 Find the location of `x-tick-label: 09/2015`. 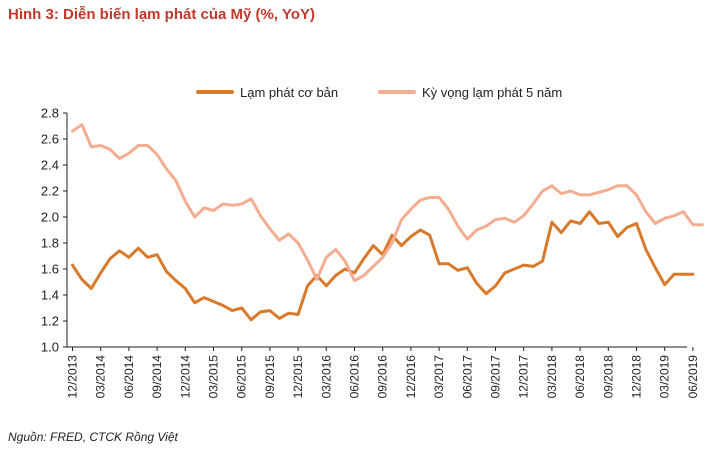

x-tick-label: 09/2015 is located at coordinates (270, 377).